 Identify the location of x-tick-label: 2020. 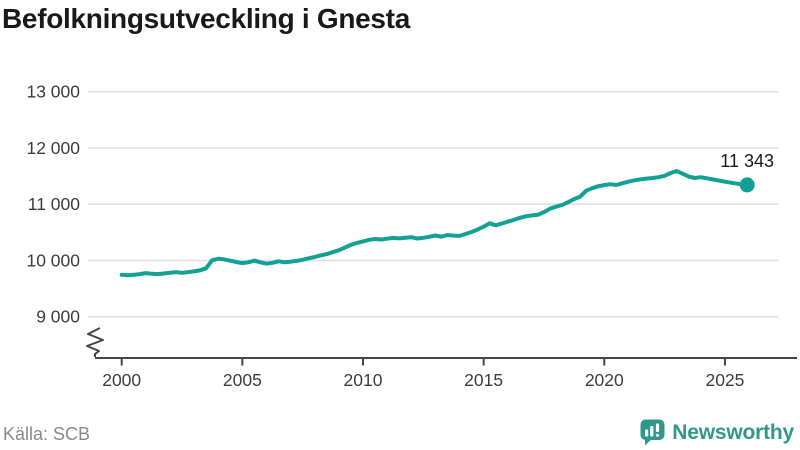
(604, 380).